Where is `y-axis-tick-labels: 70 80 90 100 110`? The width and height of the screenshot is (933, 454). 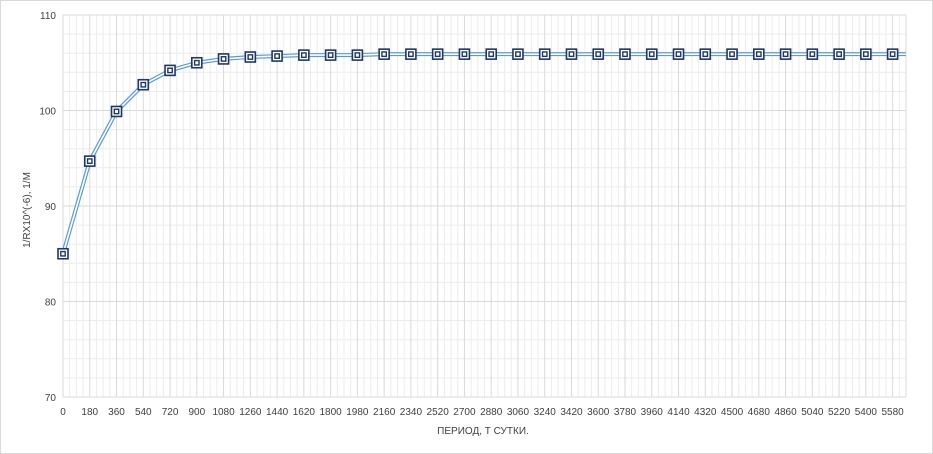 y-axis-tick-labels: 70 80 90 100 110 is located at coordinates (47, 207).